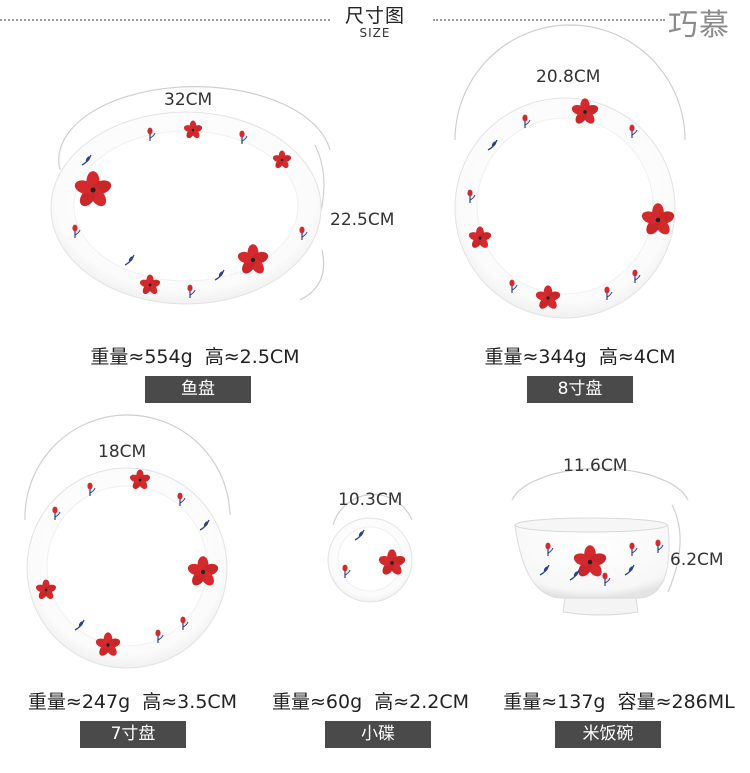  I want to click on rice-bowl-image, so click(600, 541).